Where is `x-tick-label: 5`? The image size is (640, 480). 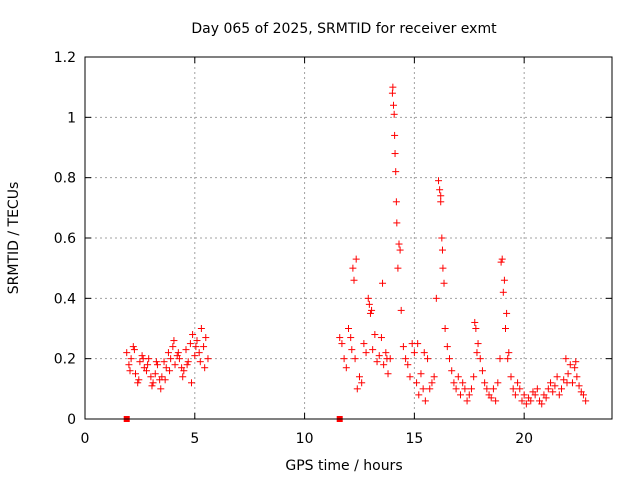 x-tick-label: 5 is located at coordinates (194, 439).